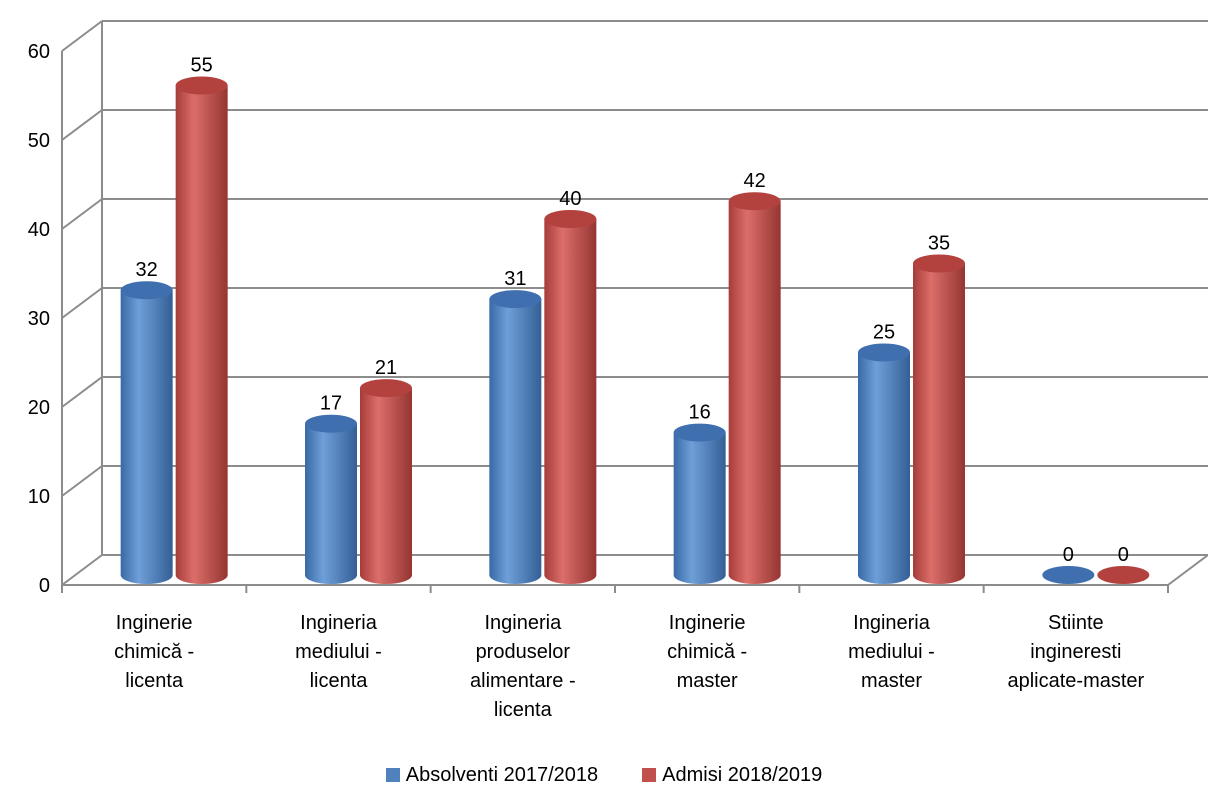  Describe the element at coordinates (755, 181) in the screenshot. I see `data-label: 42` at that location.